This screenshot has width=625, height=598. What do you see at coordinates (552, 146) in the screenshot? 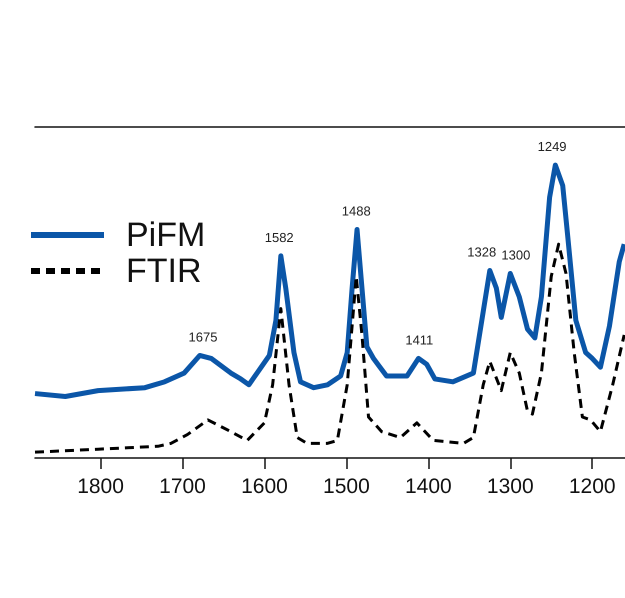
I see `annotation: 1249` at bounding box center [552, 146].